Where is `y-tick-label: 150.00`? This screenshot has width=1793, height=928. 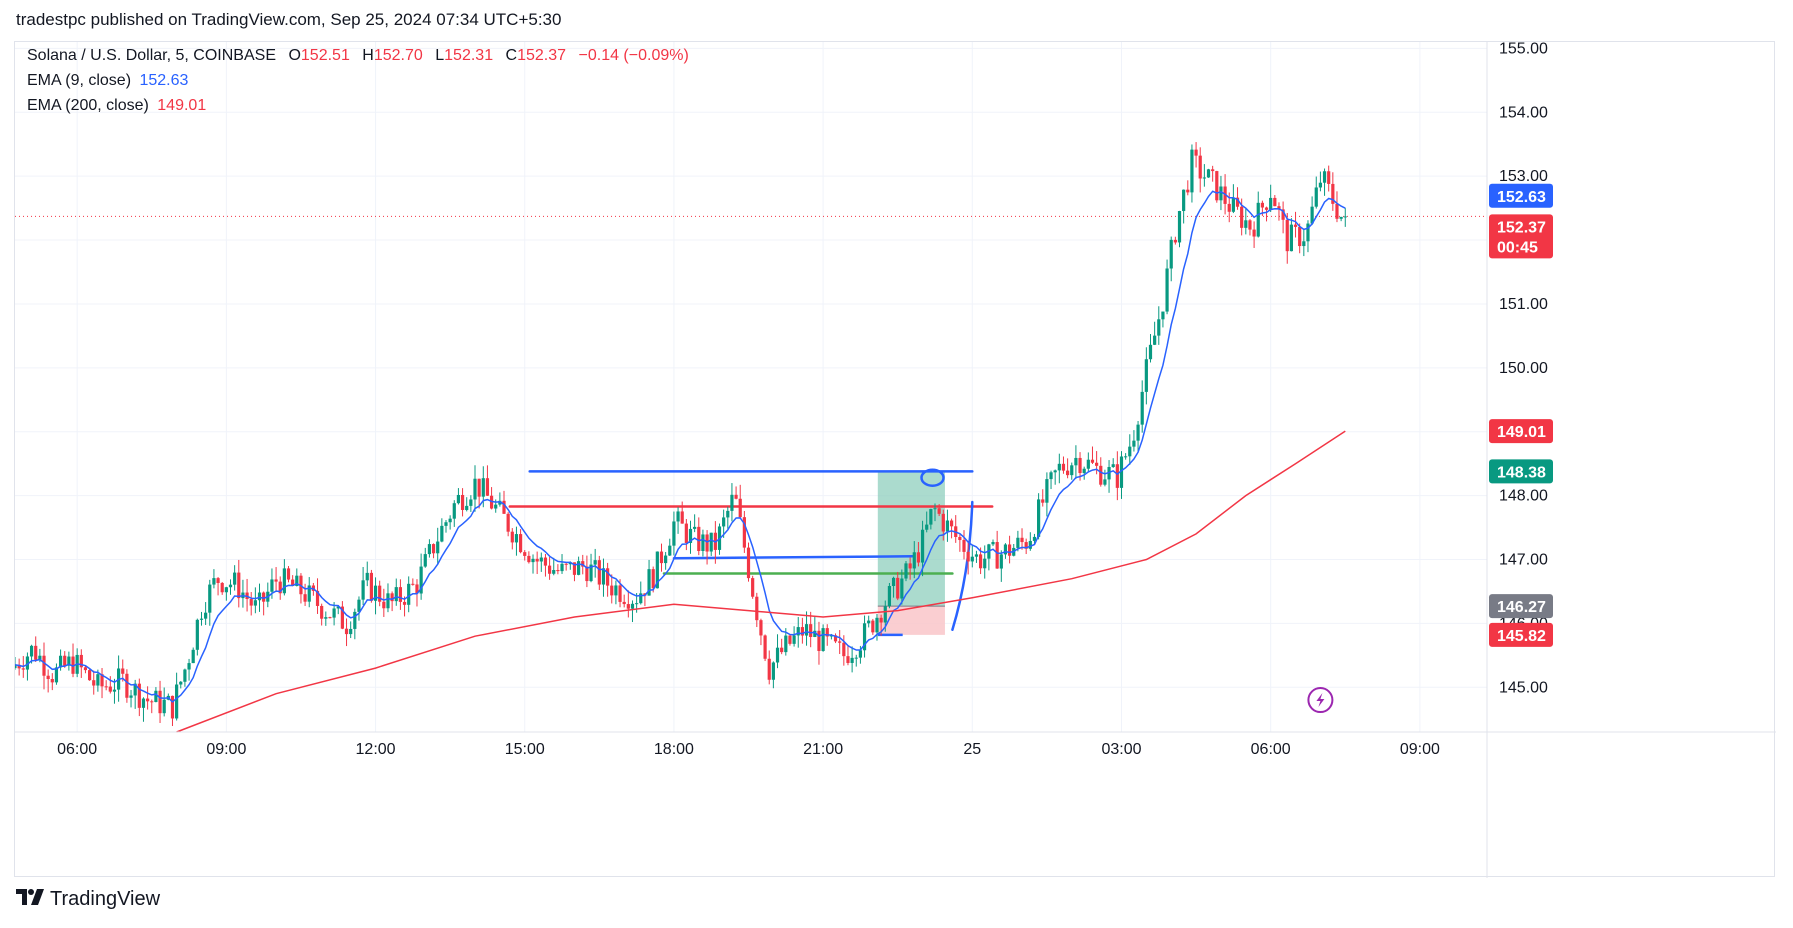
y-tick-label: 150.00 is located at coordinates (1523, 368).